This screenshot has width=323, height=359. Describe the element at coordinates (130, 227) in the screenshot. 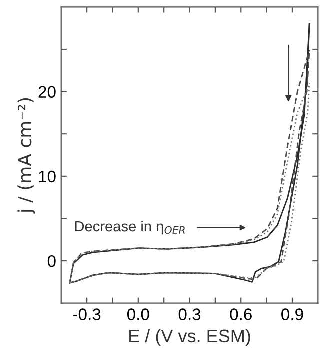

I see `annotation: Decrease in η$_{OER}$` at that location.